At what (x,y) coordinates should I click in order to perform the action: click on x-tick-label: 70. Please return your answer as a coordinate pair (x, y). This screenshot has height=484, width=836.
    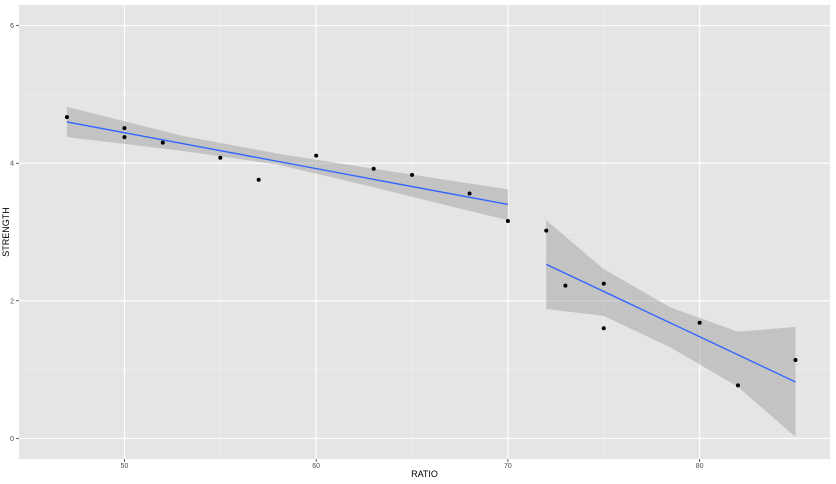
    Looking at the image, I should click on (508, 466).